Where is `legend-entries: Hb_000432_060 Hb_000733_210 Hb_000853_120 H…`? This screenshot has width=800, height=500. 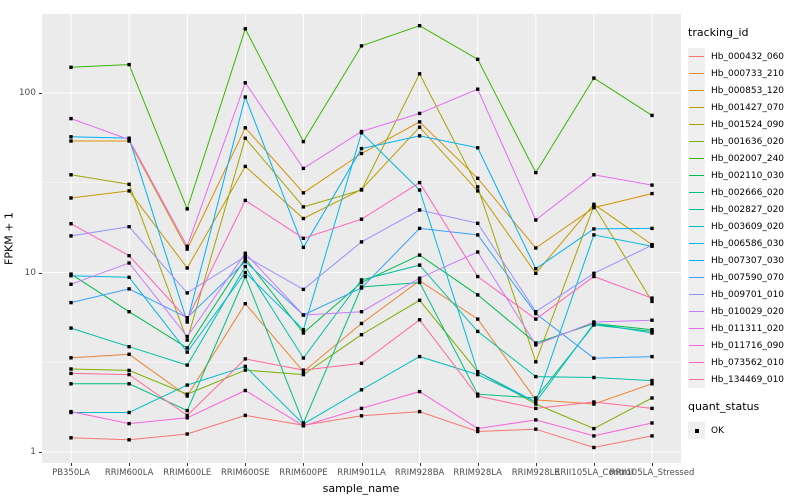
legend-entries: Hb_000432_060 Hb_000733_210 Hb_000853_120 H… is located at coordinates (744, 218).